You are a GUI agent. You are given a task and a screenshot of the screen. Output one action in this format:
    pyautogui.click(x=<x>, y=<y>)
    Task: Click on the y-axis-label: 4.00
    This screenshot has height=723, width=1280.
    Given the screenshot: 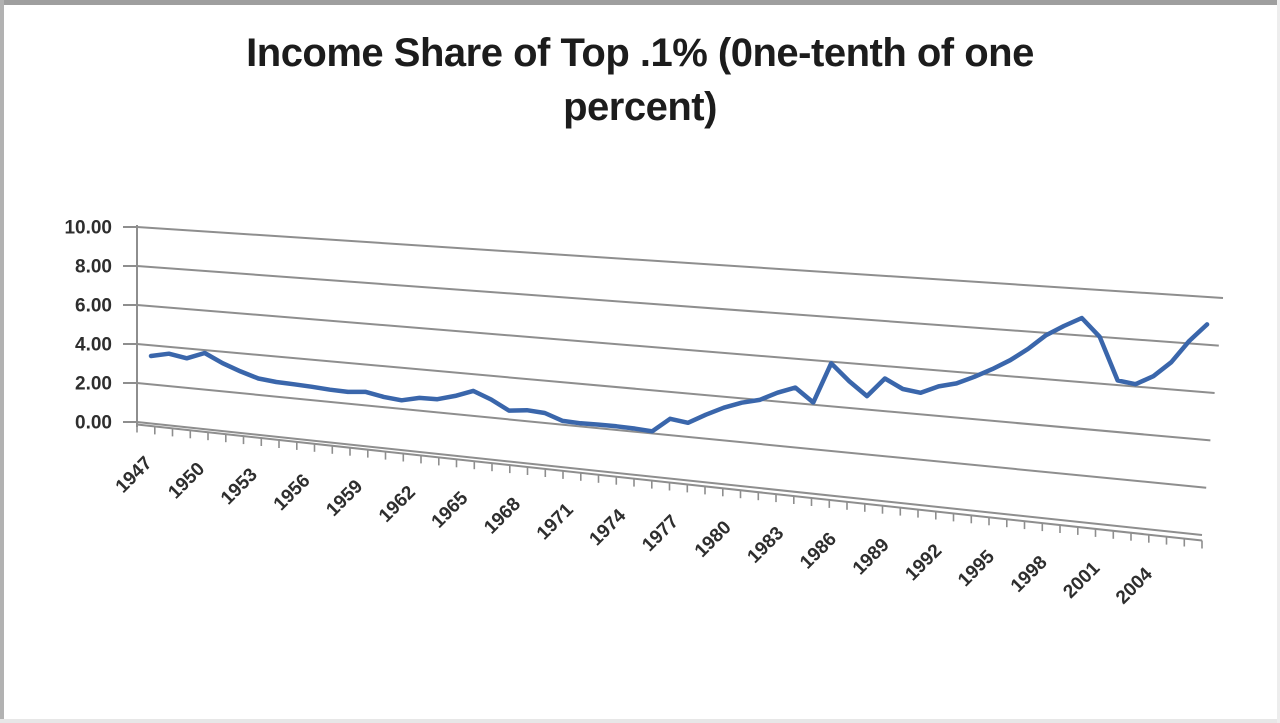 What is the action you would take?
    pyautogui.click(x=93, y=345)
    